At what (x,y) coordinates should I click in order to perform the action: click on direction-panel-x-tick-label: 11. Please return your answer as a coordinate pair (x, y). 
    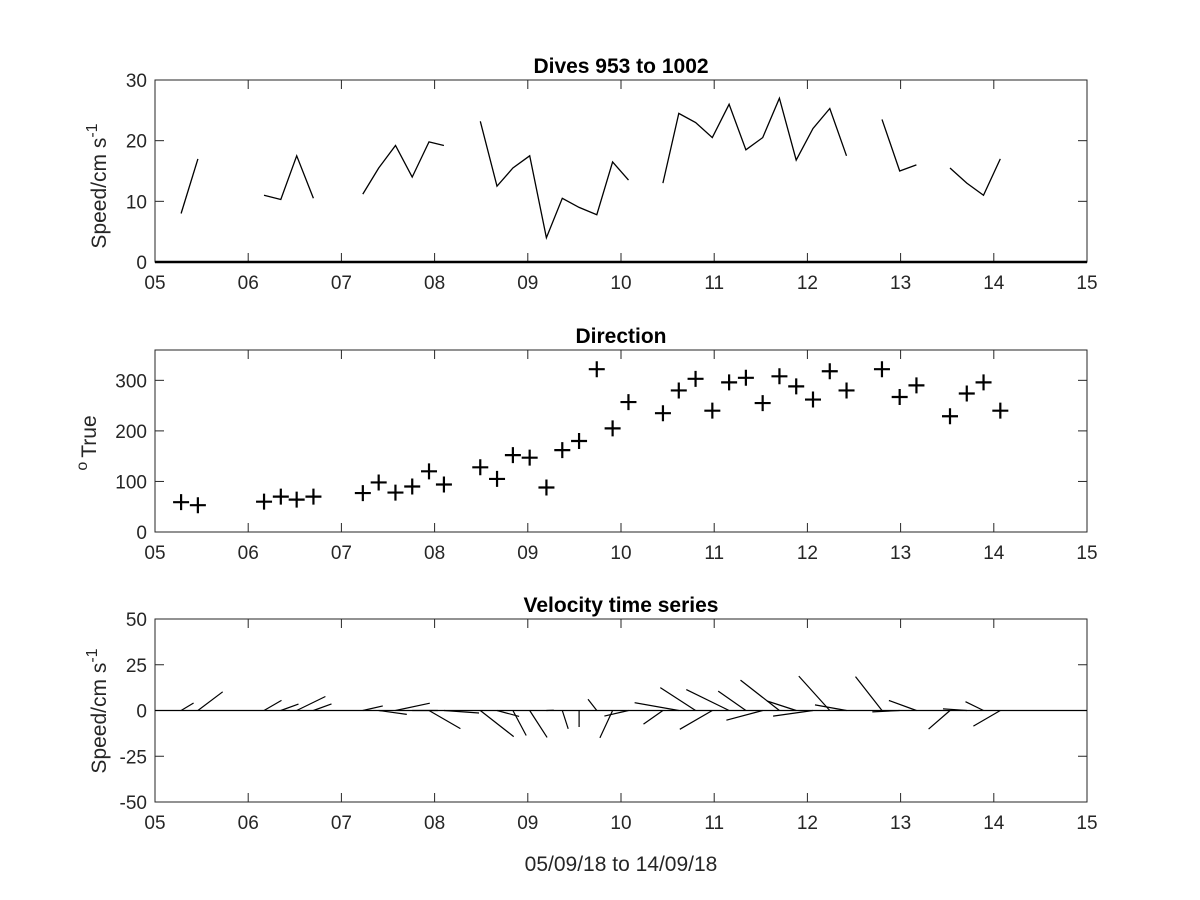
    Looking at the image, I should click on (714, 553).